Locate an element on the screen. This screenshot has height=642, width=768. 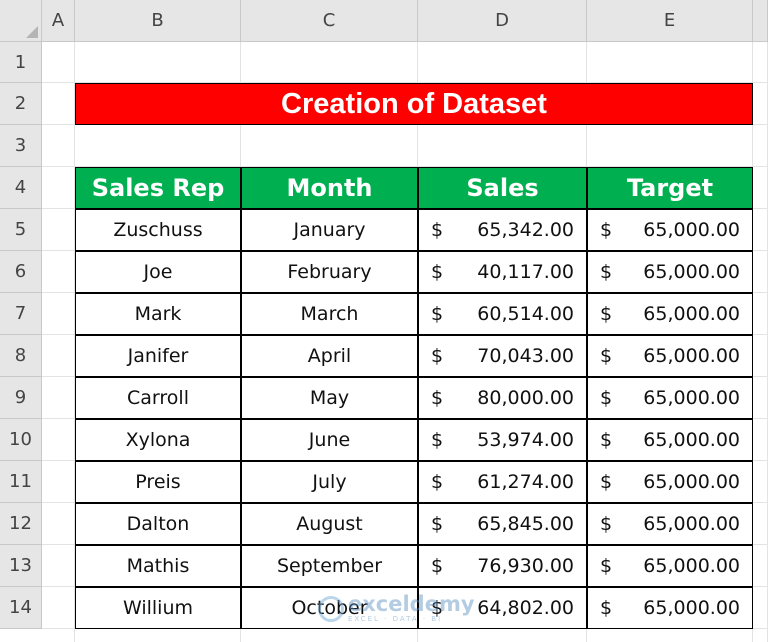
column-header-c: C is located at coordinates (329, 21).